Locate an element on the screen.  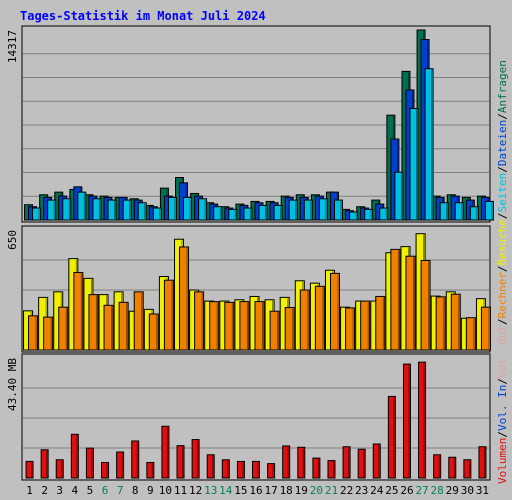
x-tick-label: 16 is located at coordinates (255, 490).